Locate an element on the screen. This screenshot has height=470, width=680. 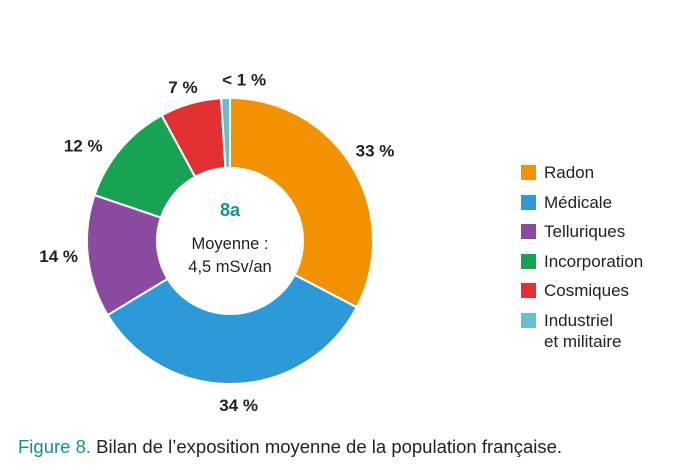
slice-label-5: < 1 % is located at coordinates (244, 80).